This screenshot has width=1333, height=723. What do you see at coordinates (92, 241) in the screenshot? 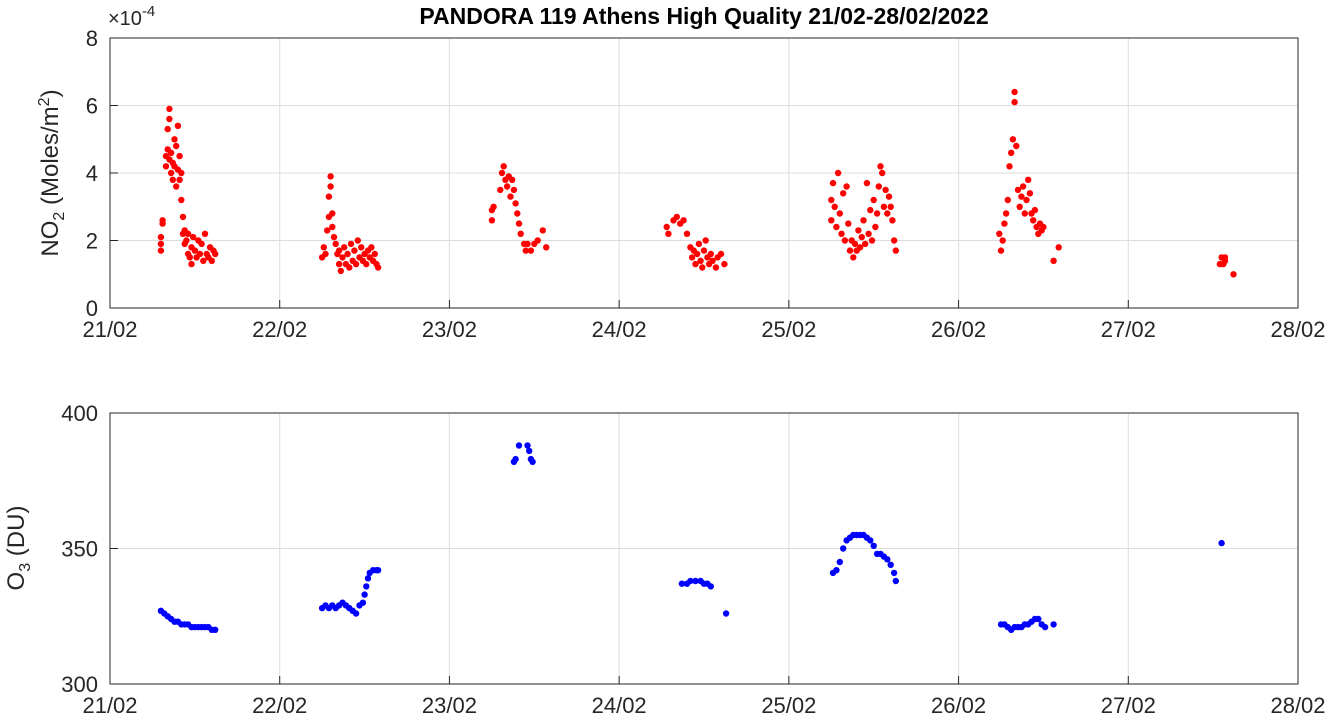
I see `no2-y-tick-label: 2` at bounding box center [92, 241].